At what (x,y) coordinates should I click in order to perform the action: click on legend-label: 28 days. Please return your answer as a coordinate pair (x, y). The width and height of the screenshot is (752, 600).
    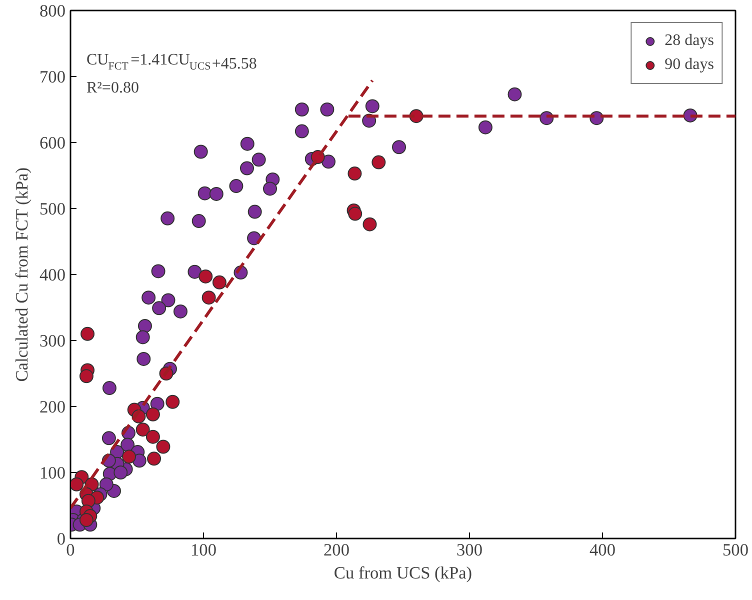
    Looking at the image, I should click on (689, 41).